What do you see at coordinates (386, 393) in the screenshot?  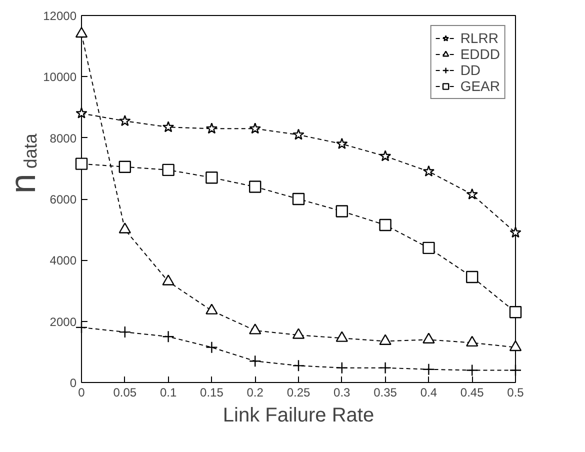 I see `x-tick-label: 0.35` at bounding box center [386, 393].